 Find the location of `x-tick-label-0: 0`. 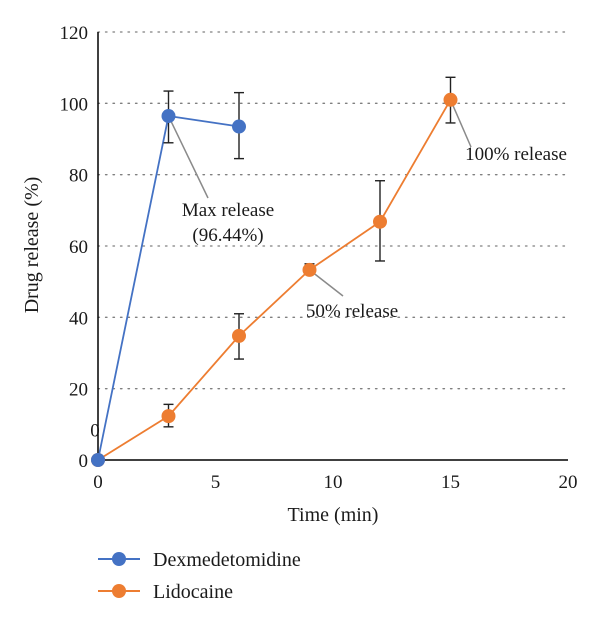

x-tick-label-0: 0 is located at coordinates (98, 482).